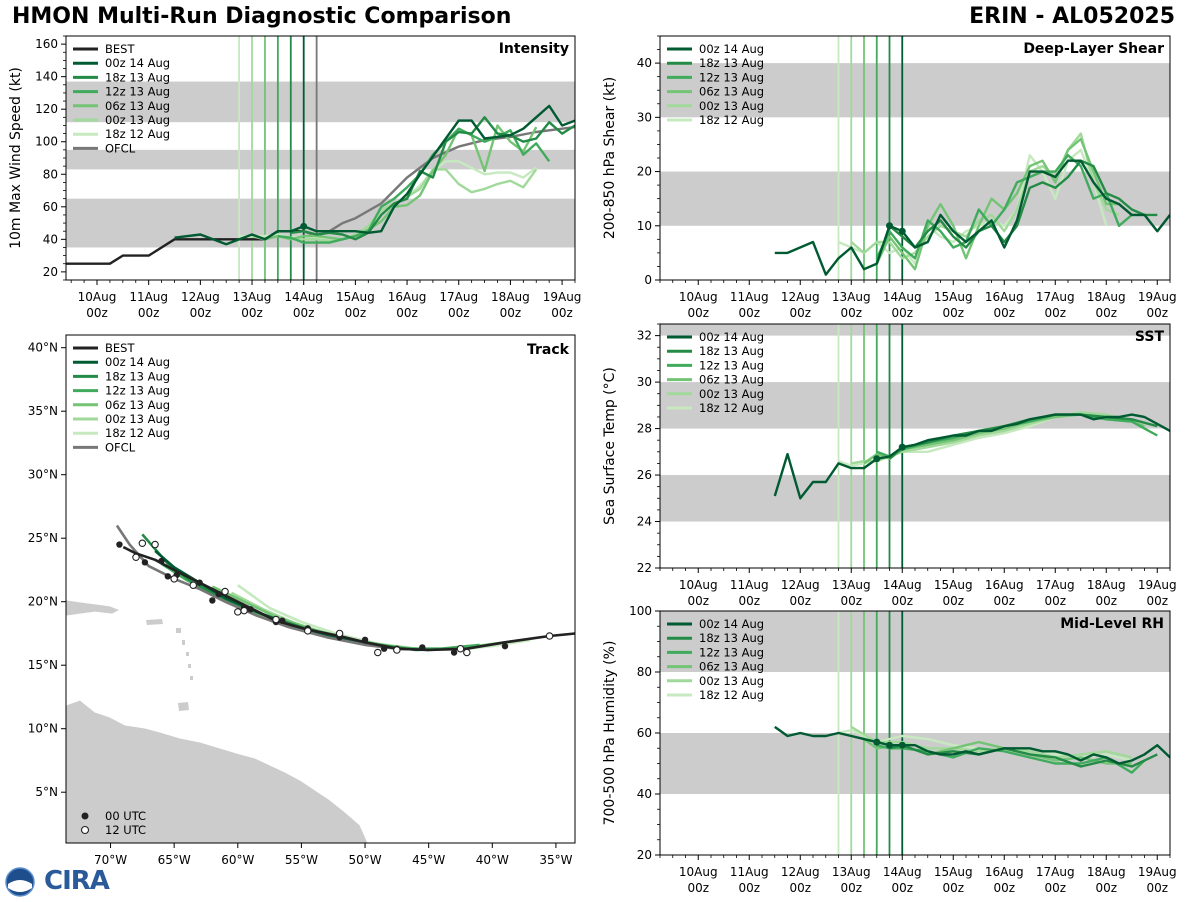 The height and width of the screenshot is (902, 1200). What do you see at coordinates (1093, 49) in the screenshot?
I see `shear-title: Deep-Layer Shear` at bounding box center [1093, 49].